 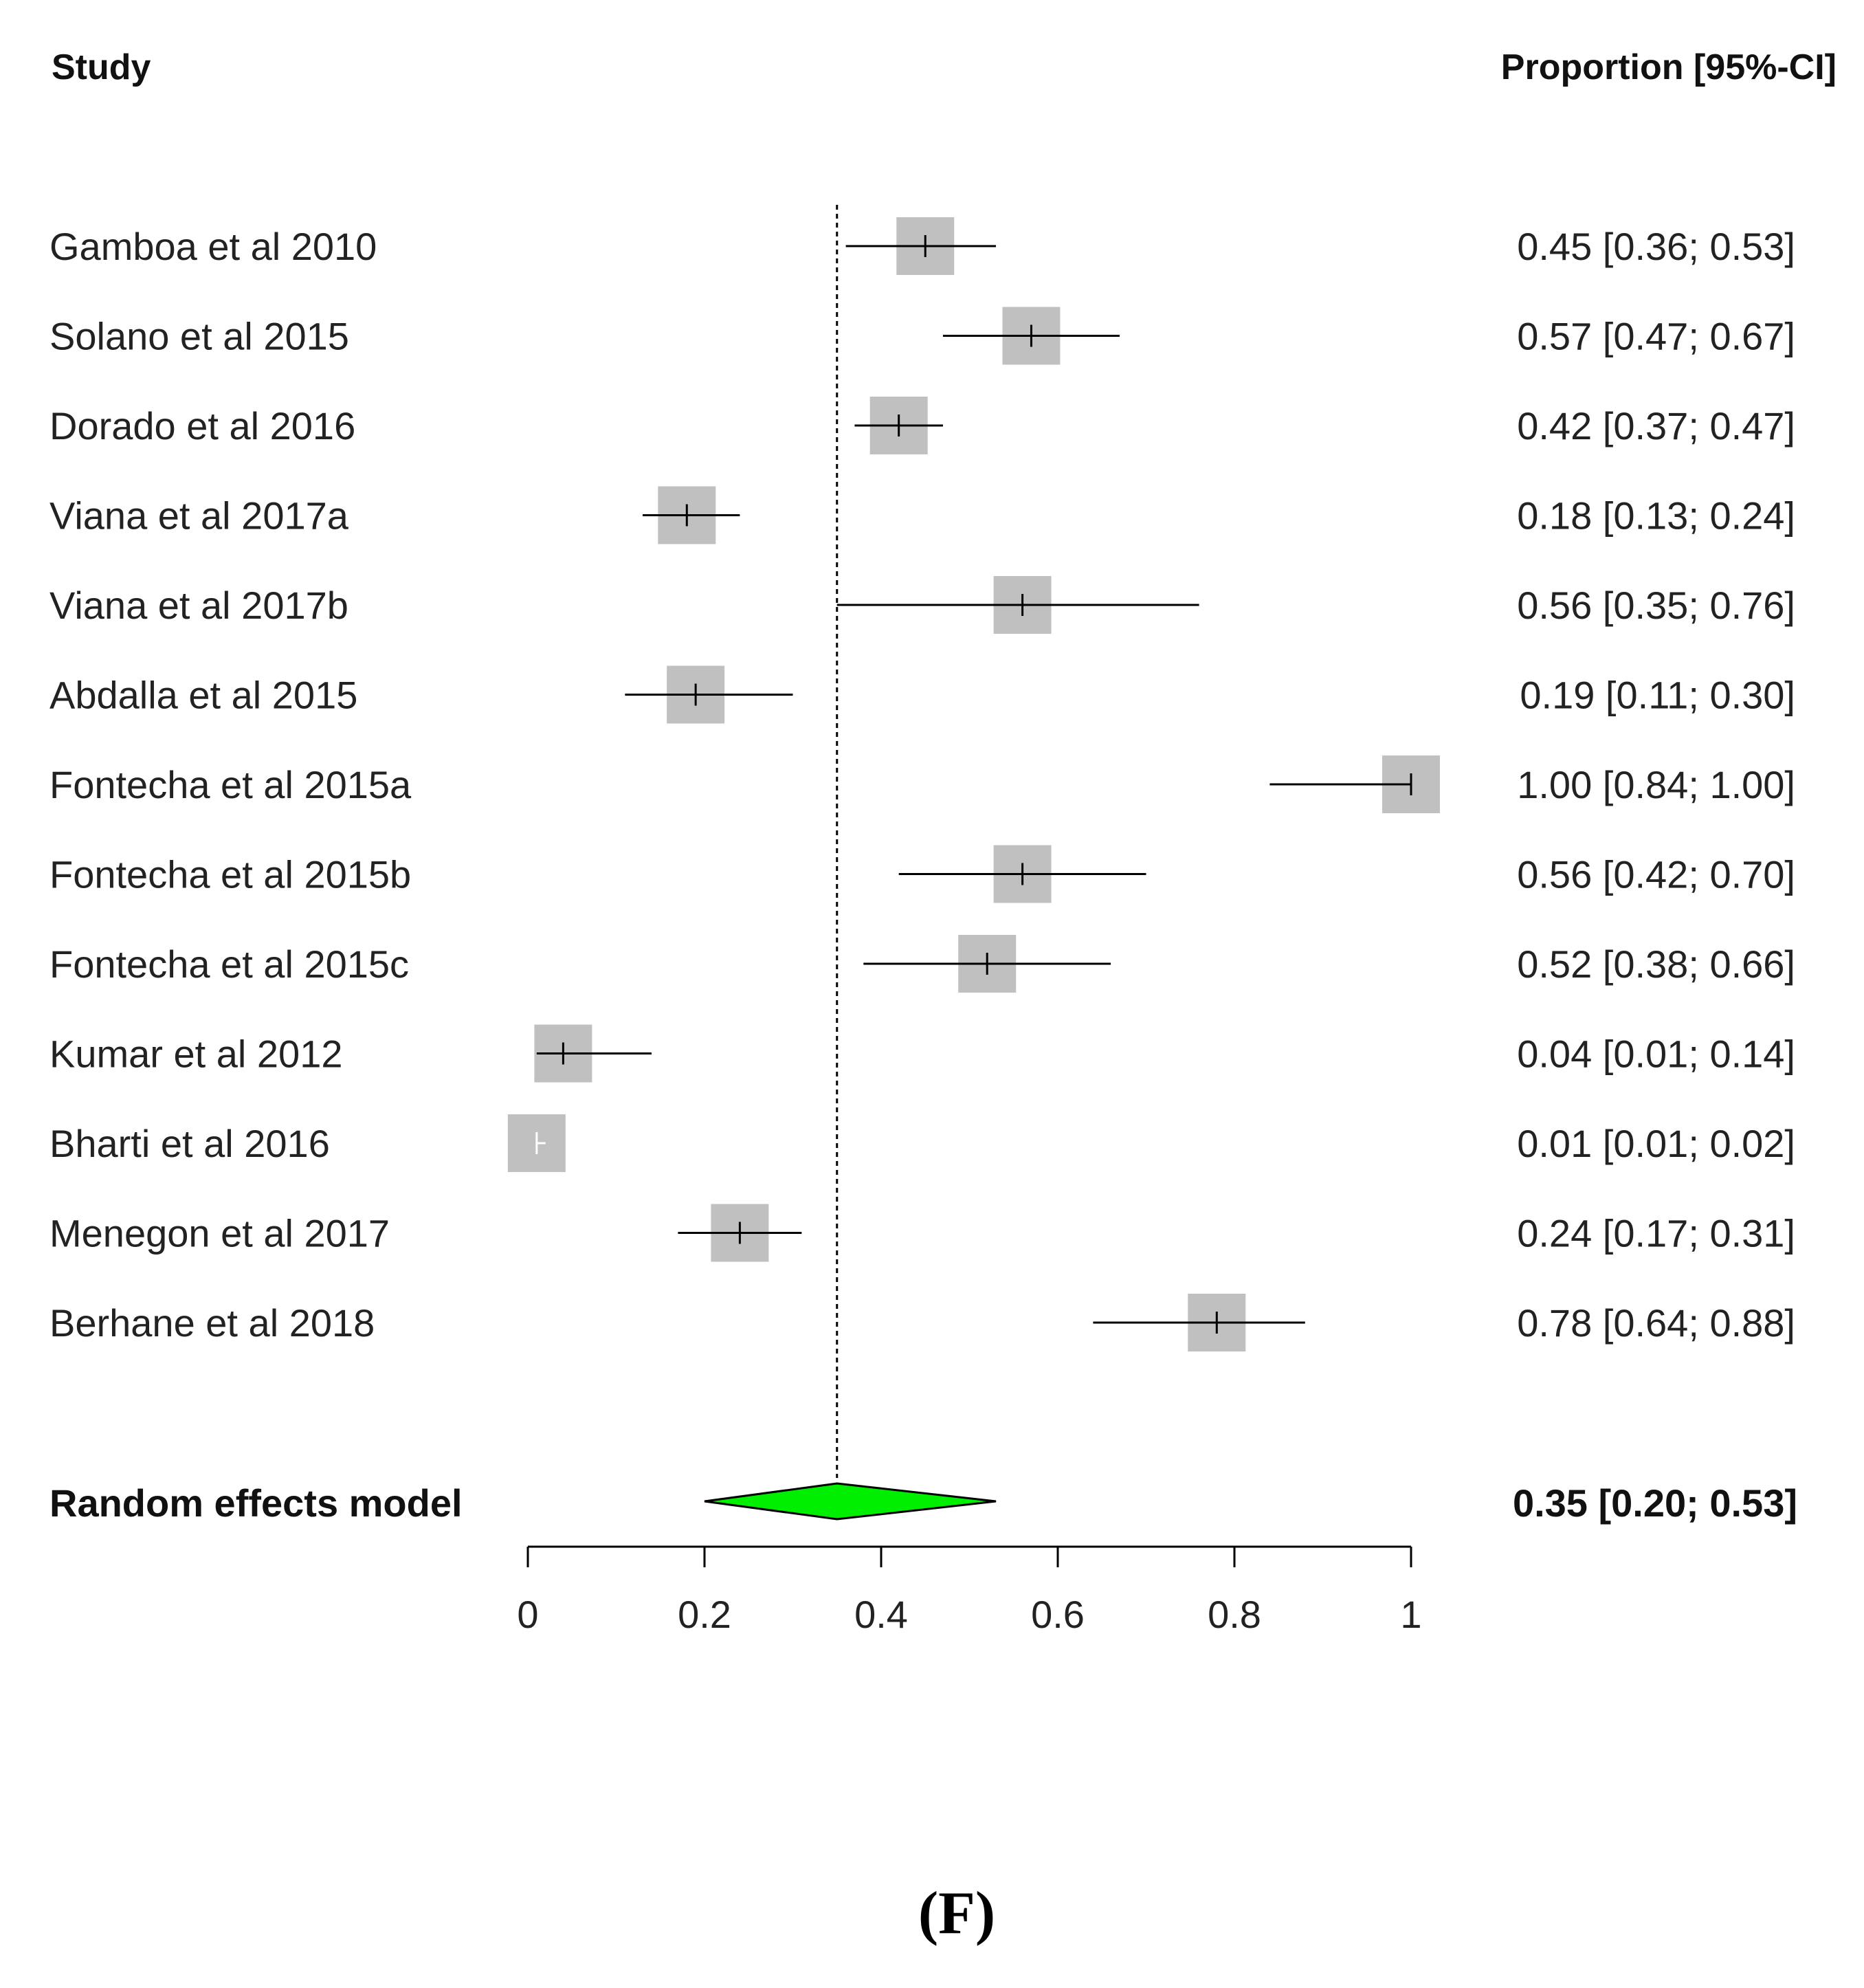 What do you see at coordinates (203, 696) in the screenshot?
I see `study-name: Abdalla et al 2015` at bounding box center [203, 696].